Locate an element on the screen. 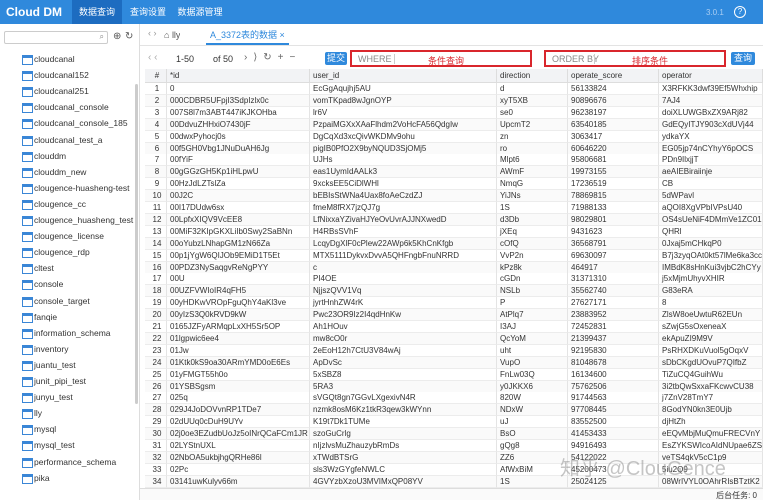  version: 3.0.1 is located at coordinates (715, 12).